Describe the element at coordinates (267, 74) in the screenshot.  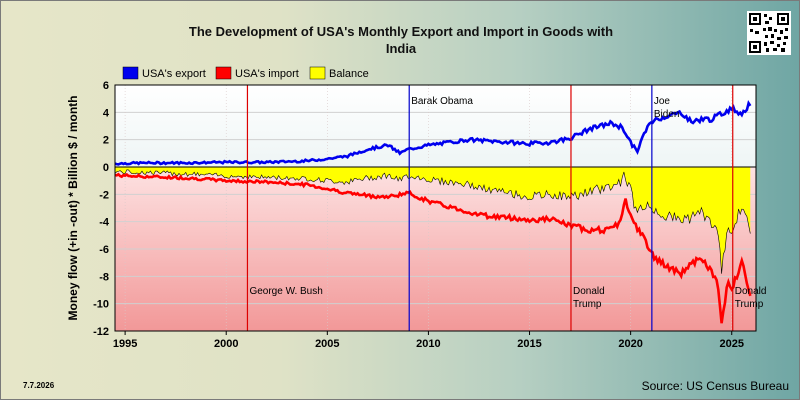
I see `legend-label: USA's import` at that location.